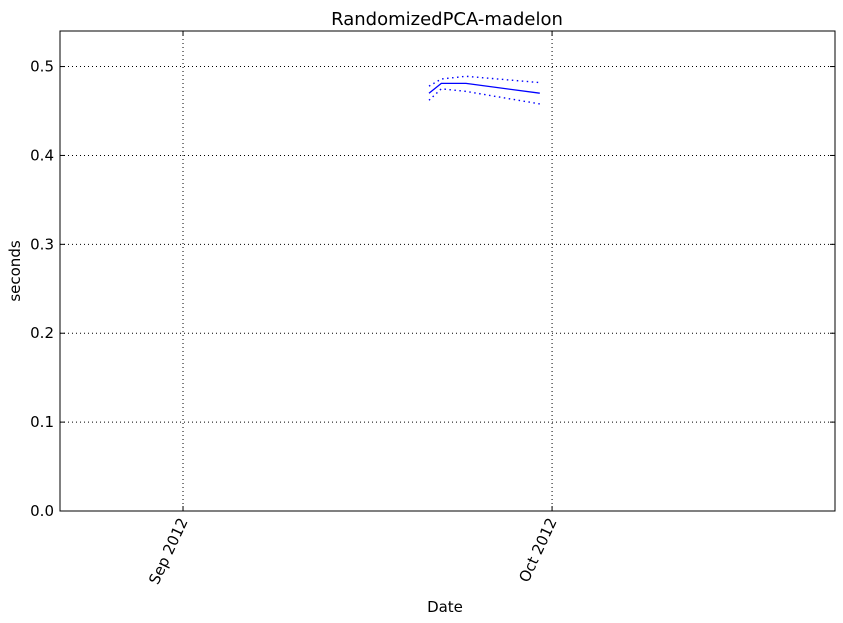 Image resolution: width=843 pixels, height=623 pixels. I want to click on chart-title: RandomizedPCA-madelon, so click(447, 19).